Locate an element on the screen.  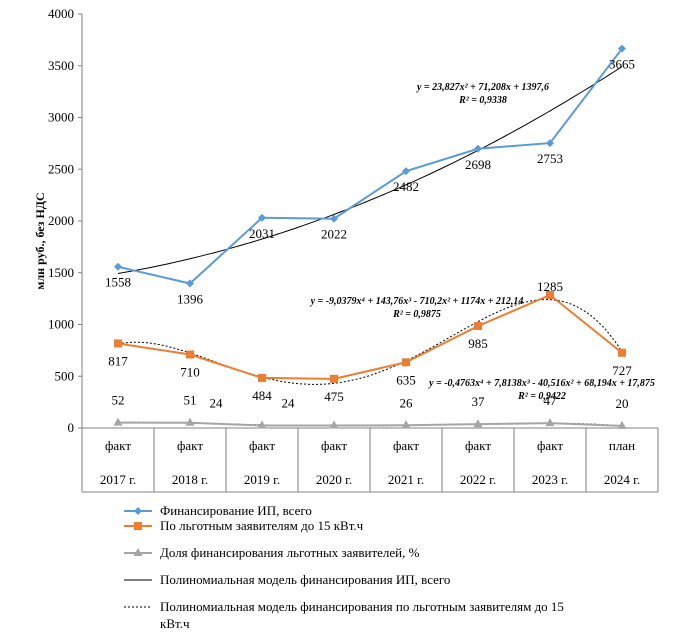
y-tick-label: 1000 is located at coordinates (61, 324).